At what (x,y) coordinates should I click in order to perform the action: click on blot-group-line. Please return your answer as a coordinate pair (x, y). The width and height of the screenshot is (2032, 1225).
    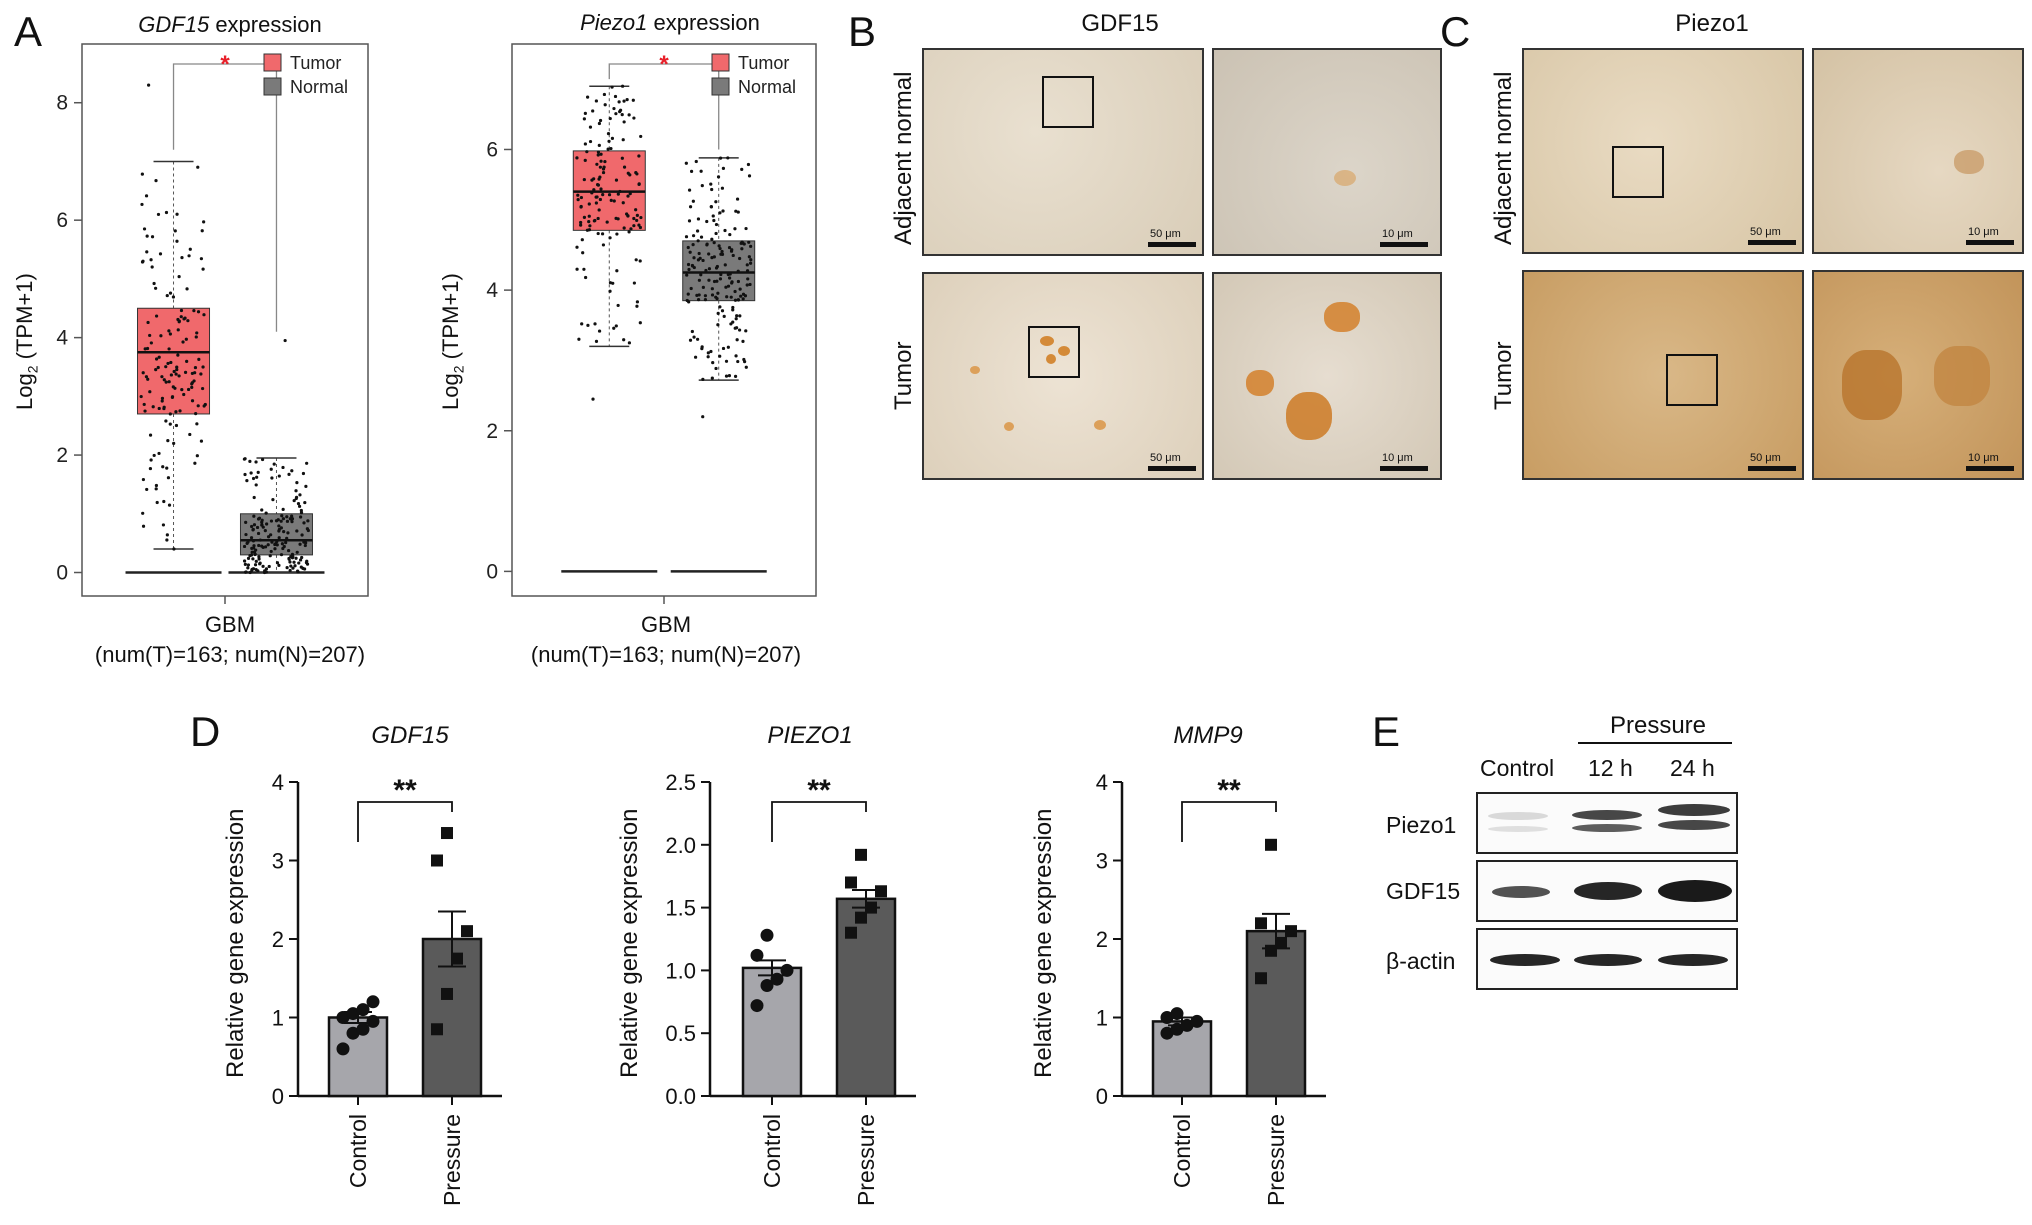
    Looking at the image, I should click on (1655, 743).